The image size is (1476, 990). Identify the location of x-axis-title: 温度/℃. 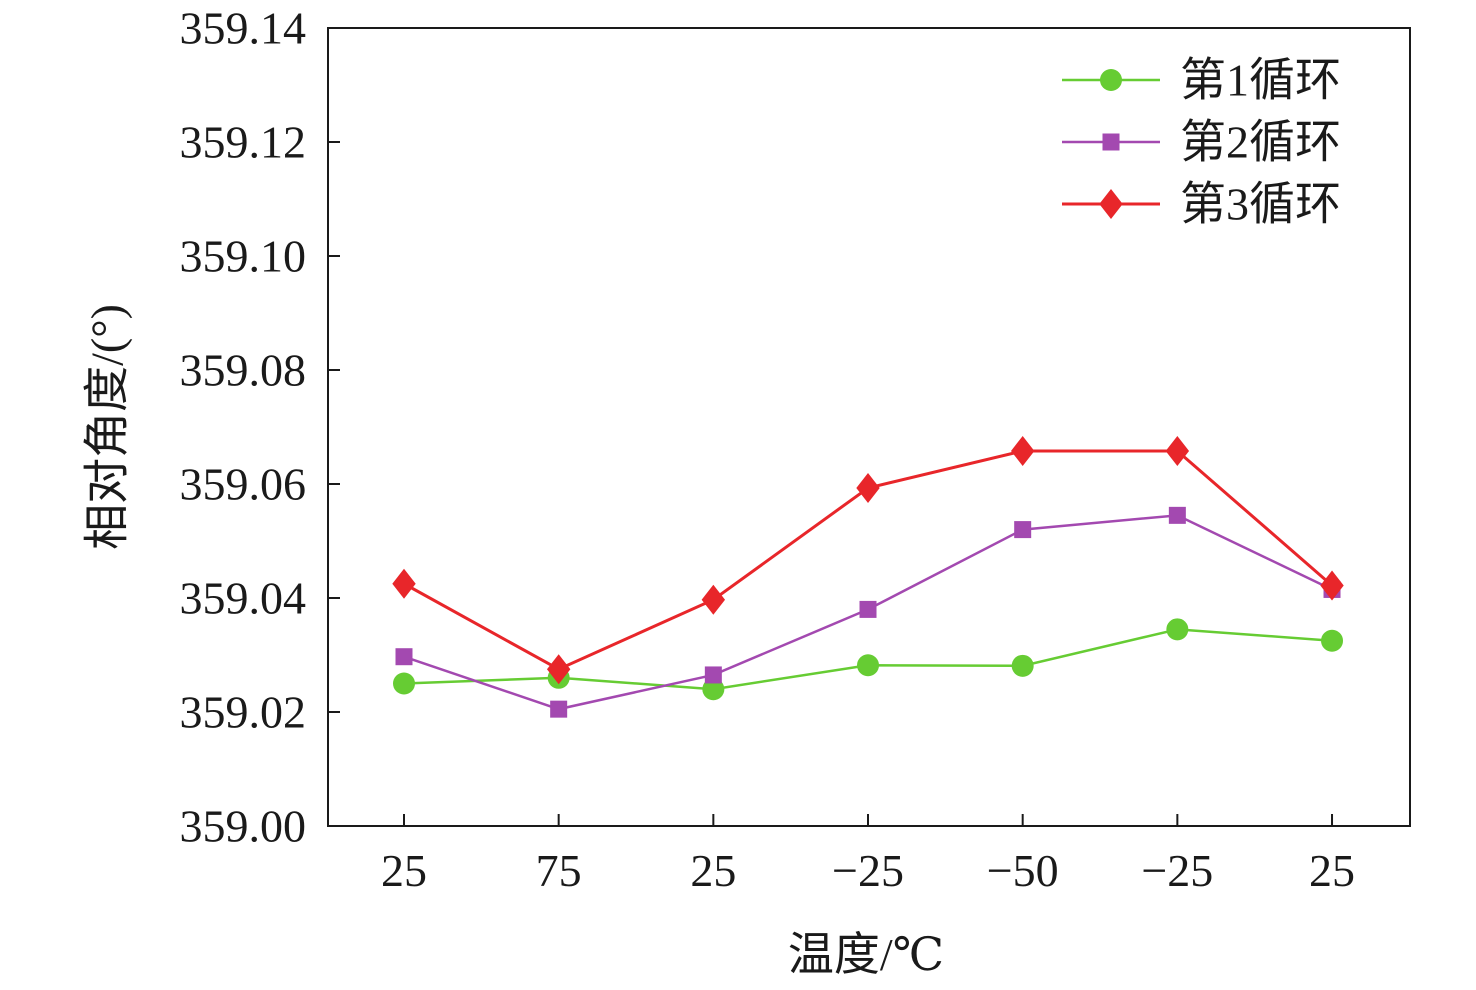
(866, 954).